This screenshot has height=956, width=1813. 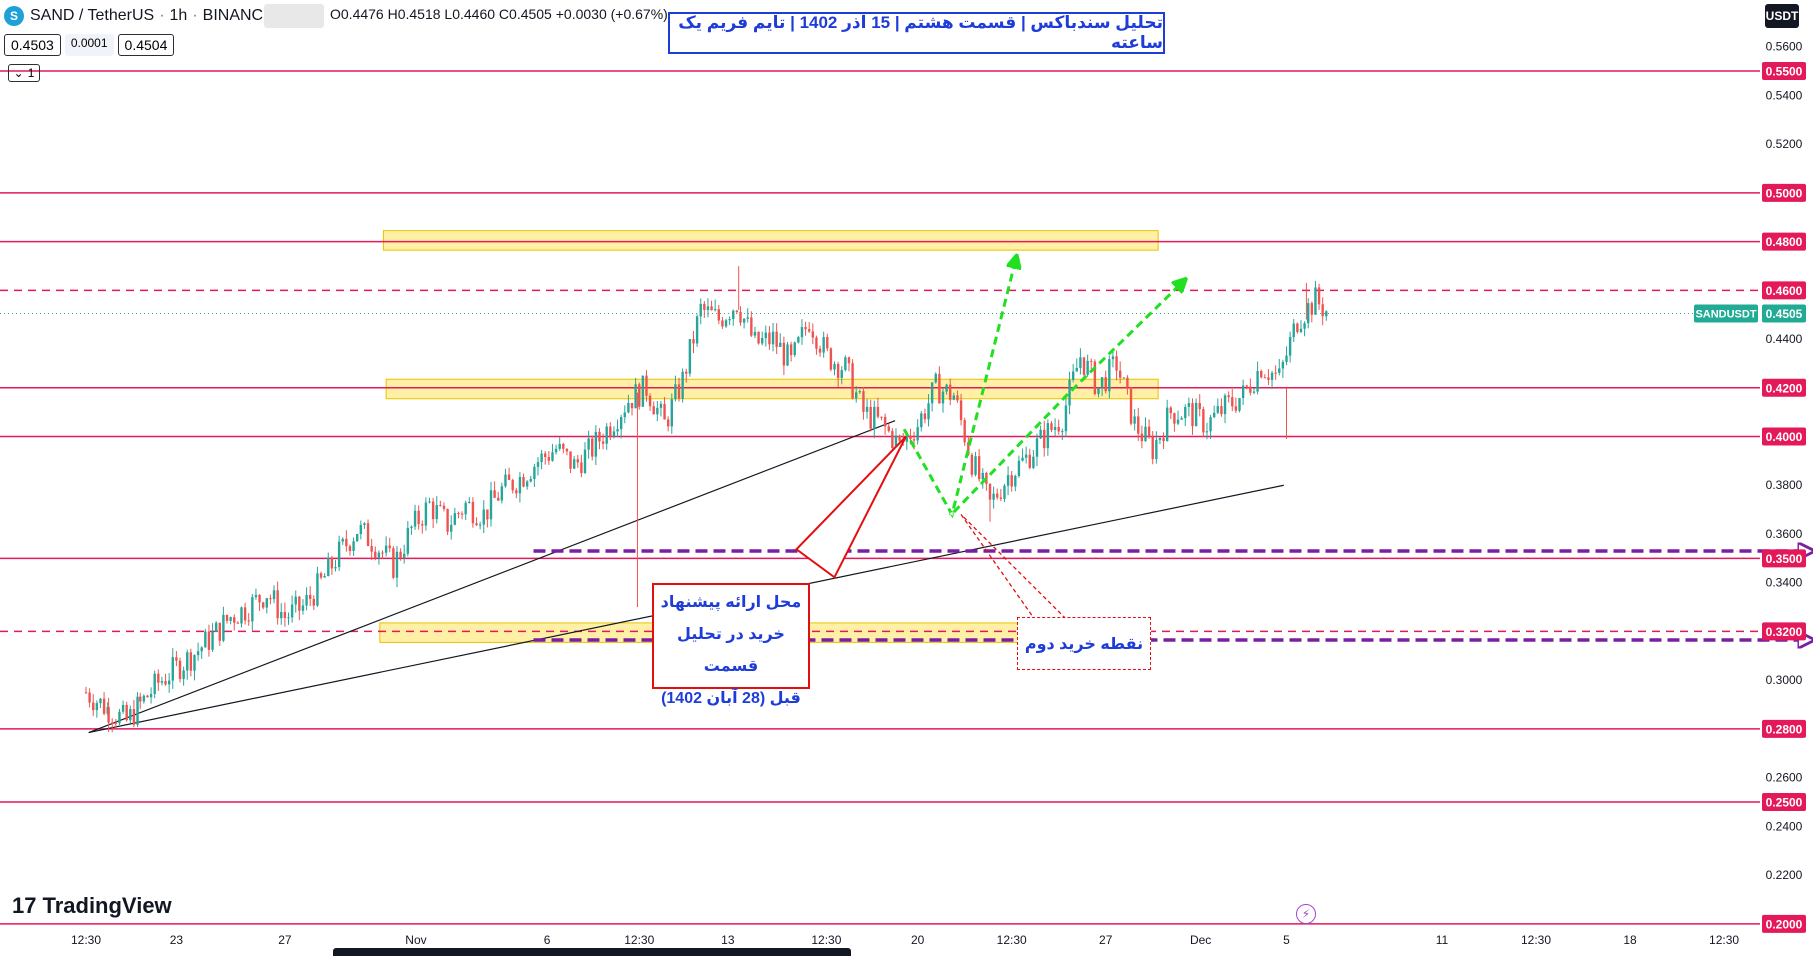 I want to click on price-tick-label: 0.5600, so click(x=1784, y=47).